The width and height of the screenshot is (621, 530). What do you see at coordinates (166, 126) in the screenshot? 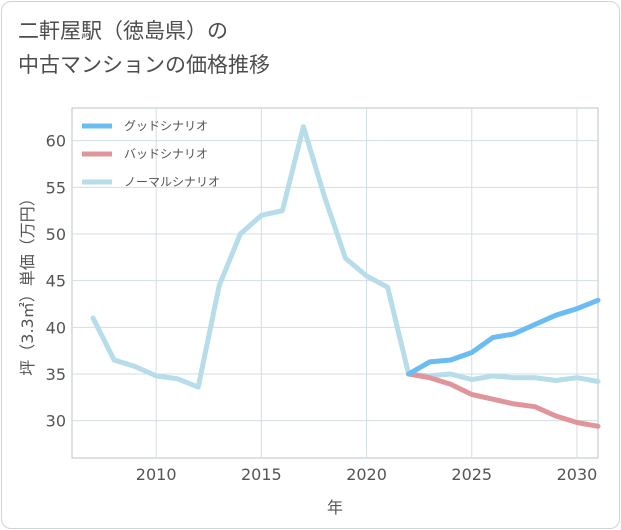
I see `legend-label-0: グッドシナリオ` at bounding box center [166, 126].